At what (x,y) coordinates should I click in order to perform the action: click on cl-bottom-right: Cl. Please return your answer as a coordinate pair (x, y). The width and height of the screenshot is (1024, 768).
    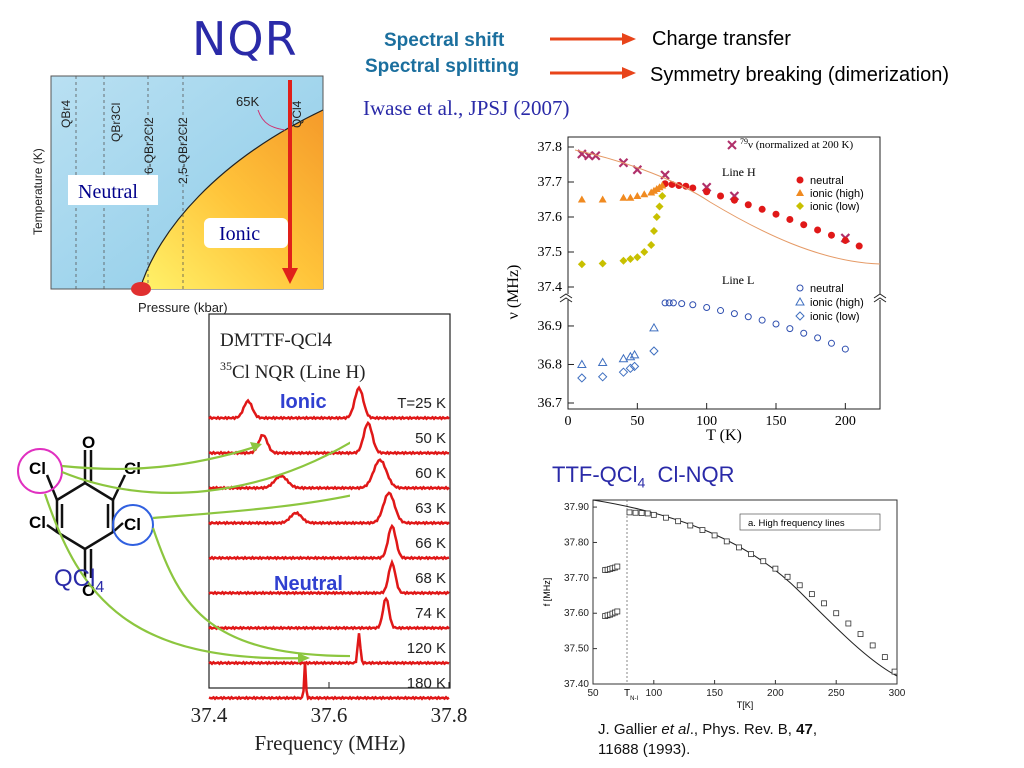
    Looking at the image, I should click on (132, 524).